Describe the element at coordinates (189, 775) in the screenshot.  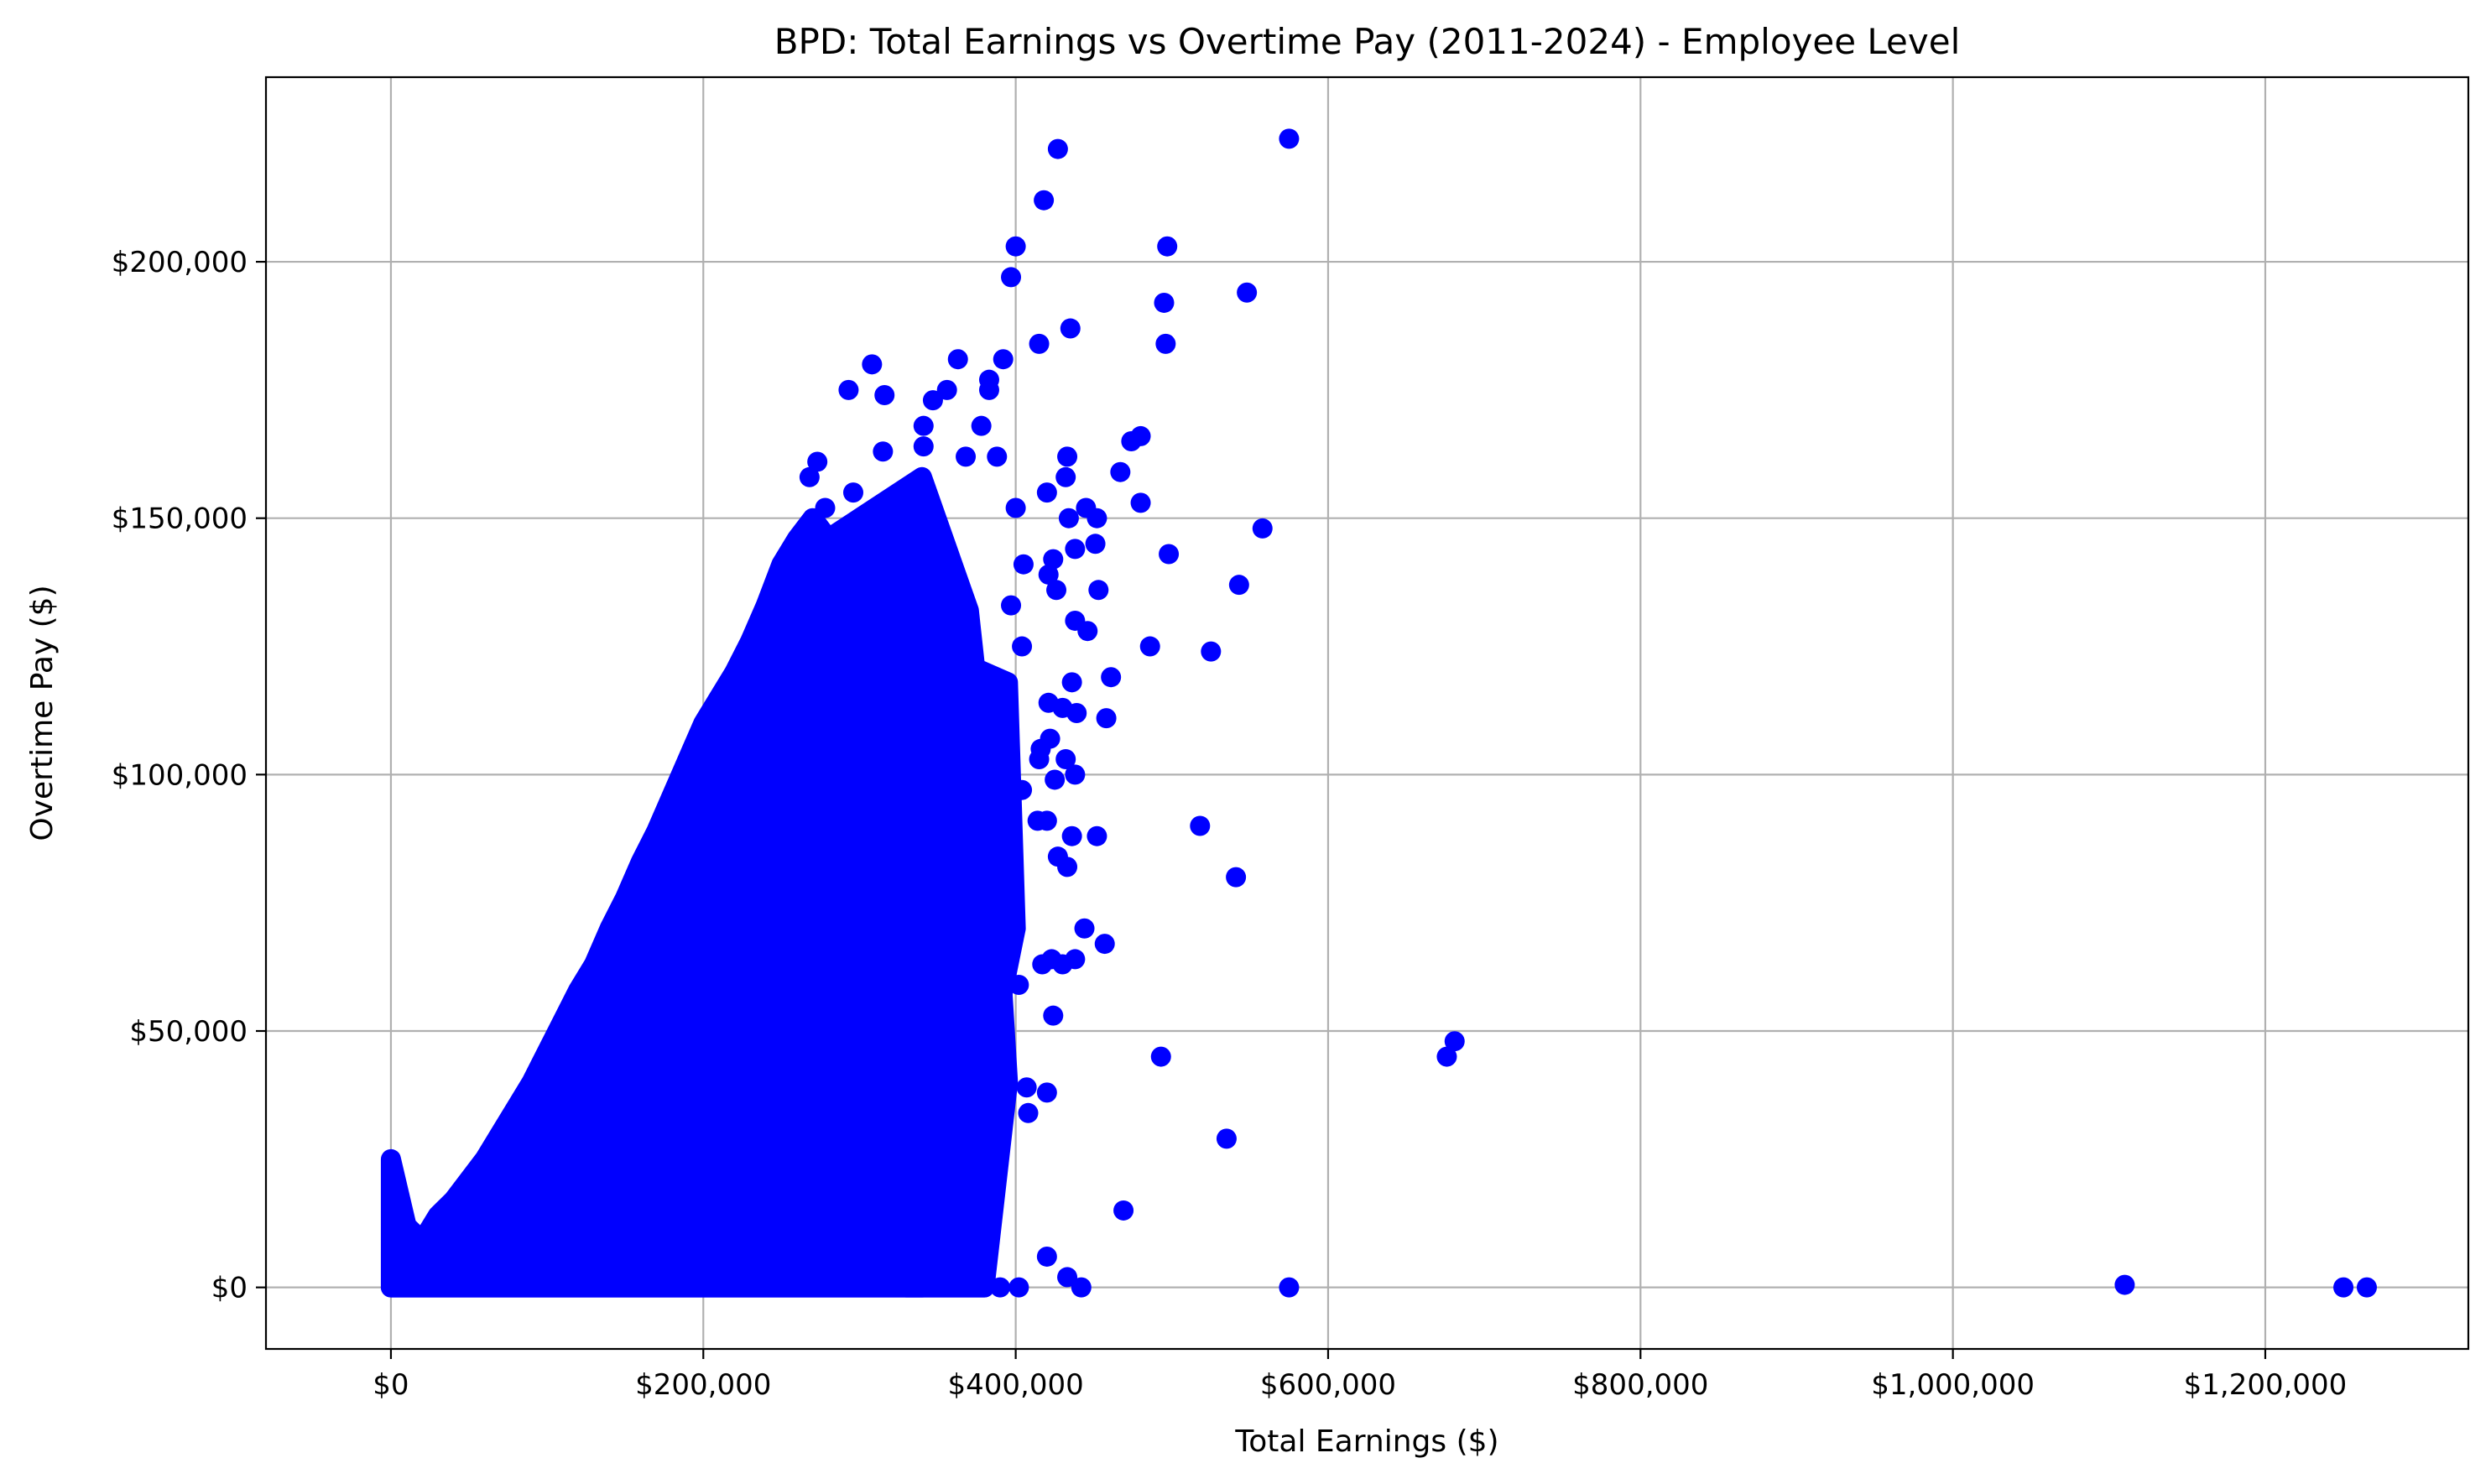
I see `y-axis-ticks: $0 $50,000 $100,000 $150,000 $200,000` at that location.